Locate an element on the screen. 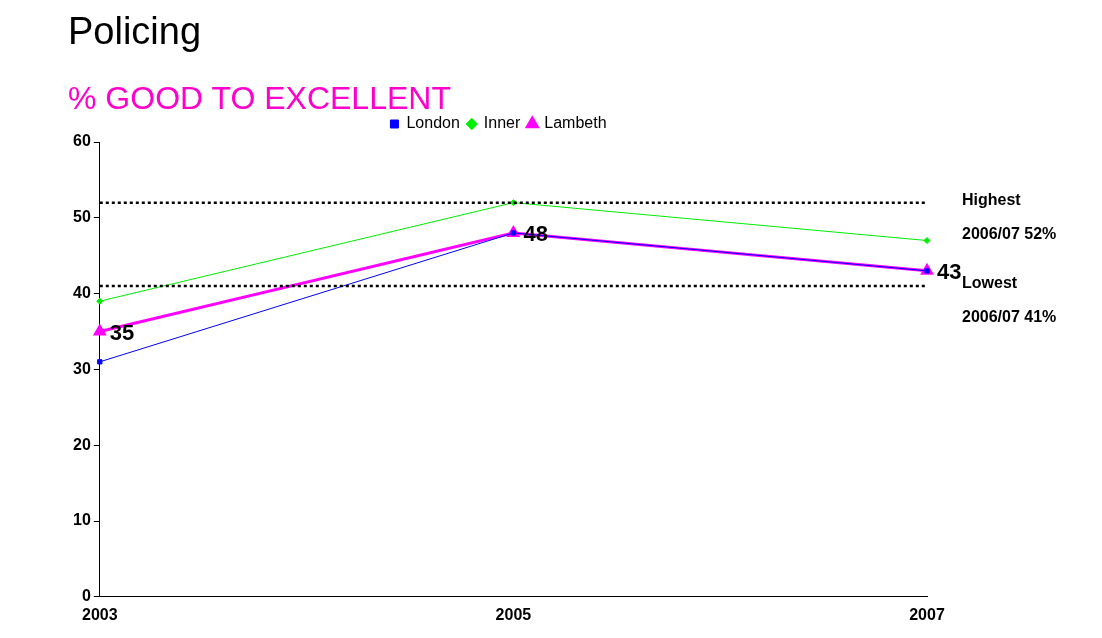 The width and height of the screenshot is (1102, 638). y-tick-label: 30 is located at coordinates (82, 368).